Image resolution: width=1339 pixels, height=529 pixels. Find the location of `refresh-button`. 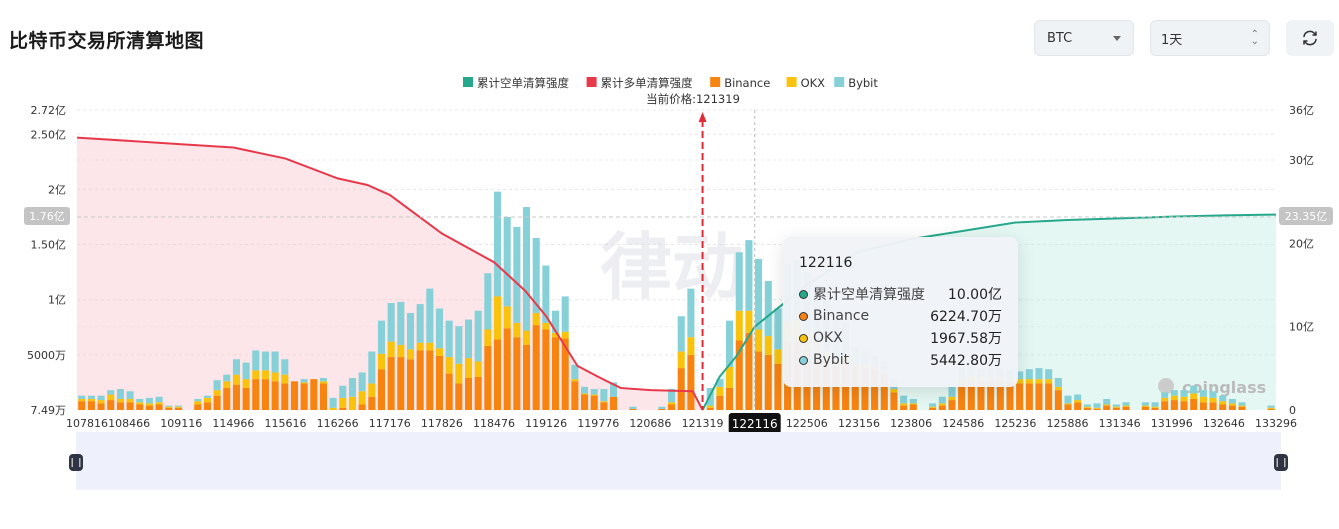

refresh-button is located at coordinates (1310, 38).